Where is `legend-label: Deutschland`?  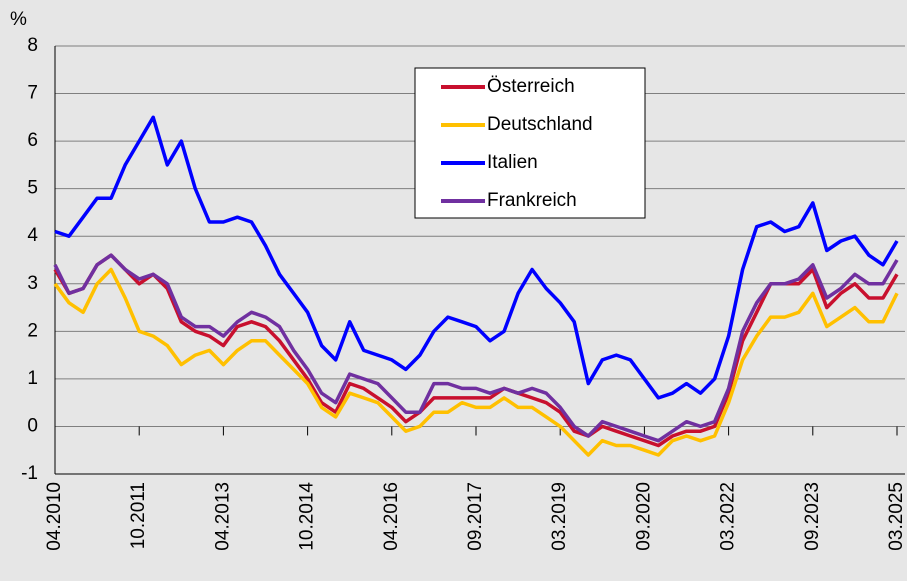 legend-label: Deutschland is located at coordinates (540, 124).